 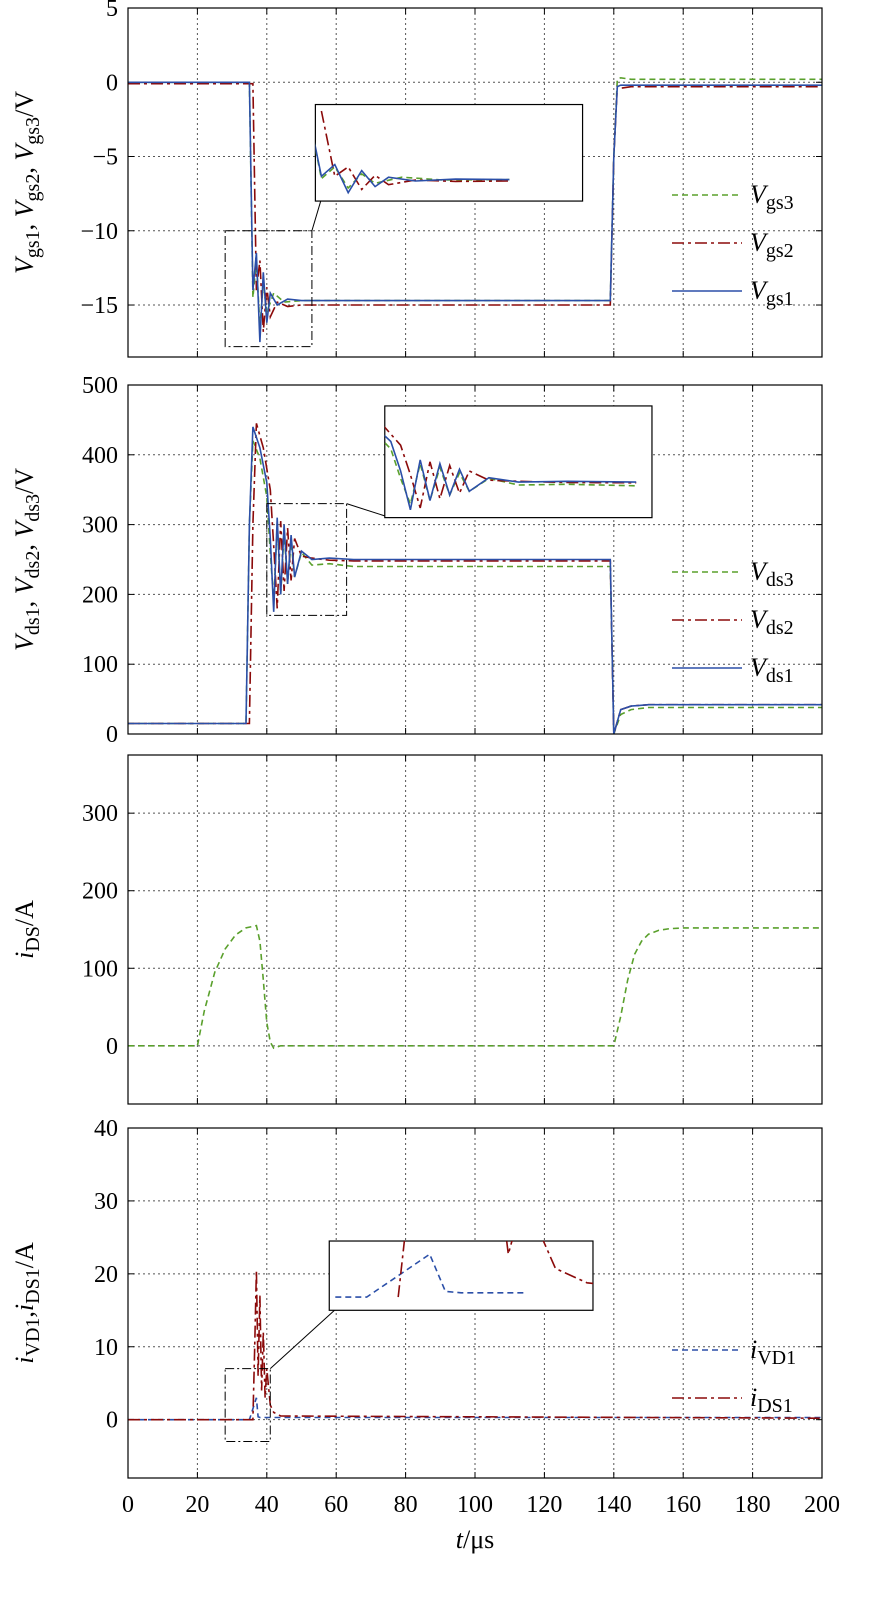 What do you see at coordinates (33, 188) in the screenshot?
I see `ylabel-subscript: gs2` at bounding box center [33, 188].